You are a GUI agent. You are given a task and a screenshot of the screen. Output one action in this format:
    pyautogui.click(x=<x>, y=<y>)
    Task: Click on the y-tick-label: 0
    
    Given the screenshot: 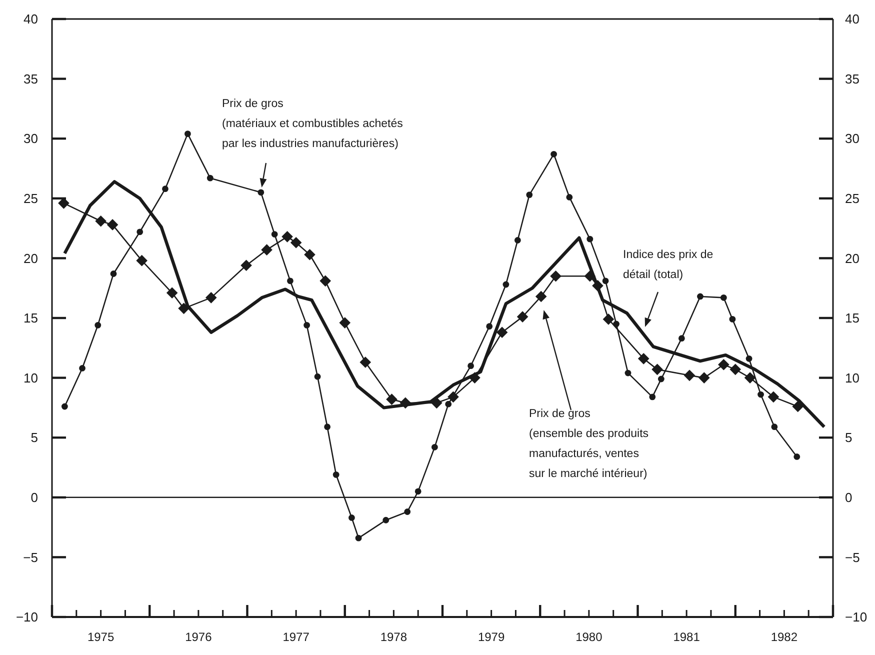 What is the action you would take?
    pyautogui.click(x=34, y=497)
    